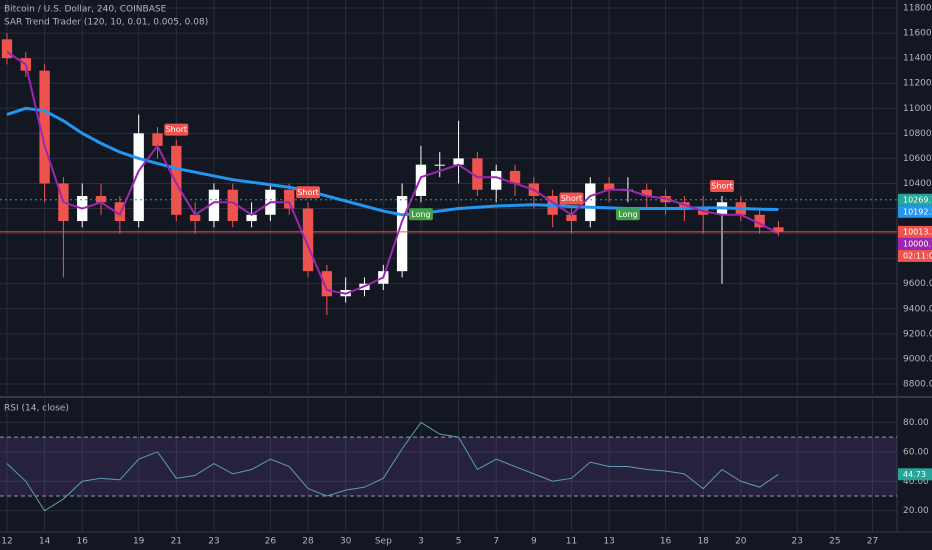 The height and width of the screenshot is (550, 932). I want to click on y-tick-label: 9000.00, so click(917, 359).